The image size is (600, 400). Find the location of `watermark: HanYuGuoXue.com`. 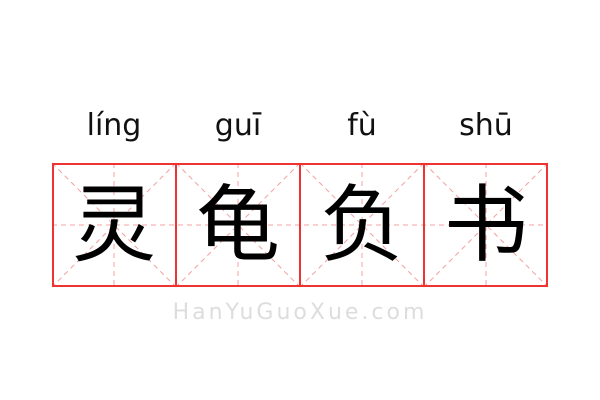

watermark: HanYuGuoXue.com is located at coordinates (300, 312).